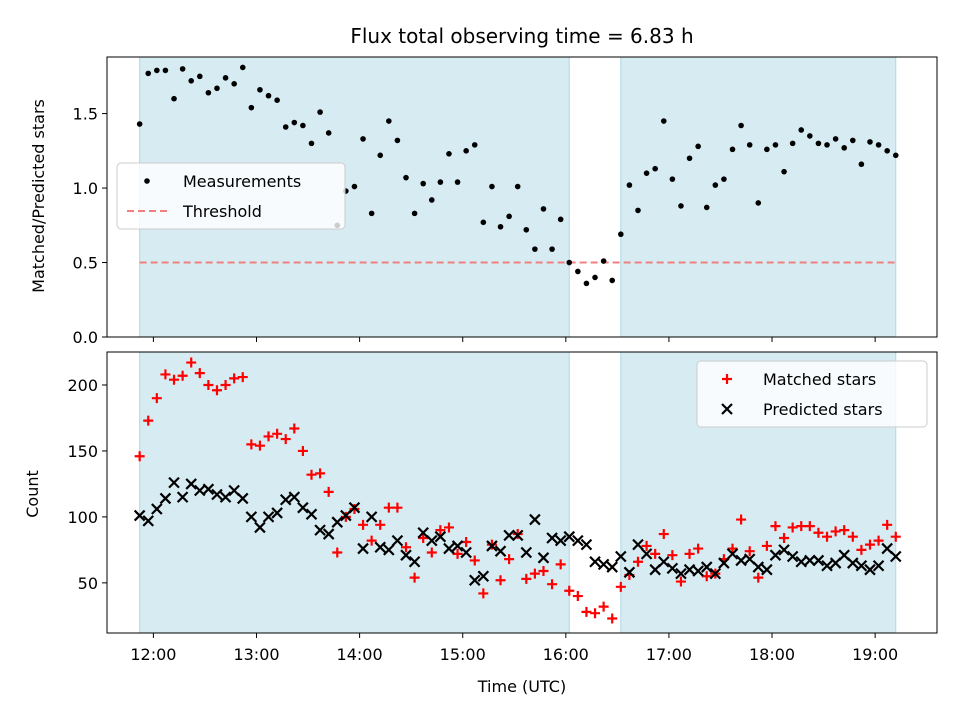 This screenshot has height=720, width=960. Describe the element at coordinates (242, 181) in the screenshot. I see `legend-label-measurements: Measurements` at that location.